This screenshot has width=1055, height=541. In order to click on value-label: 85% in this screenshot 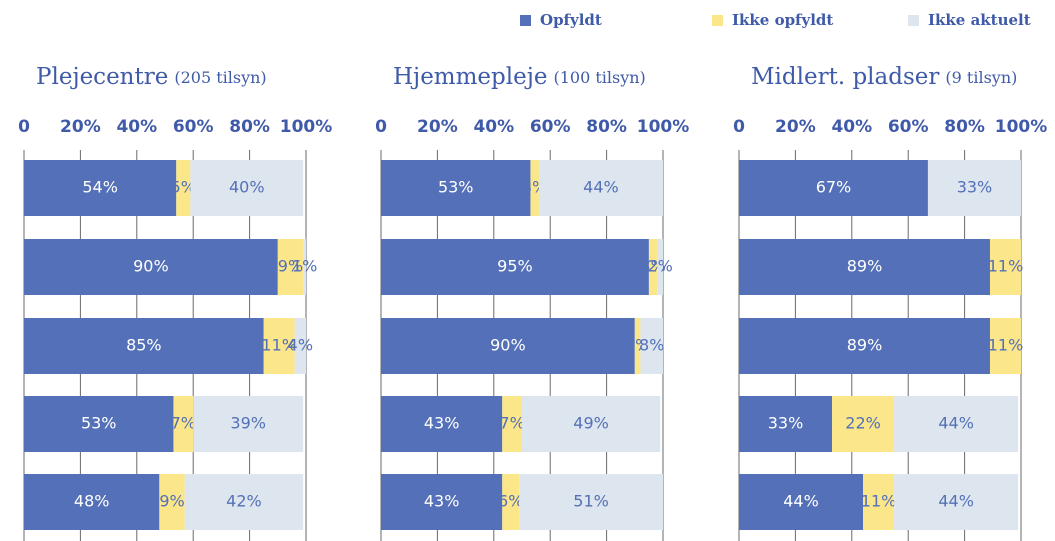, I will do `click(144, 345)`.